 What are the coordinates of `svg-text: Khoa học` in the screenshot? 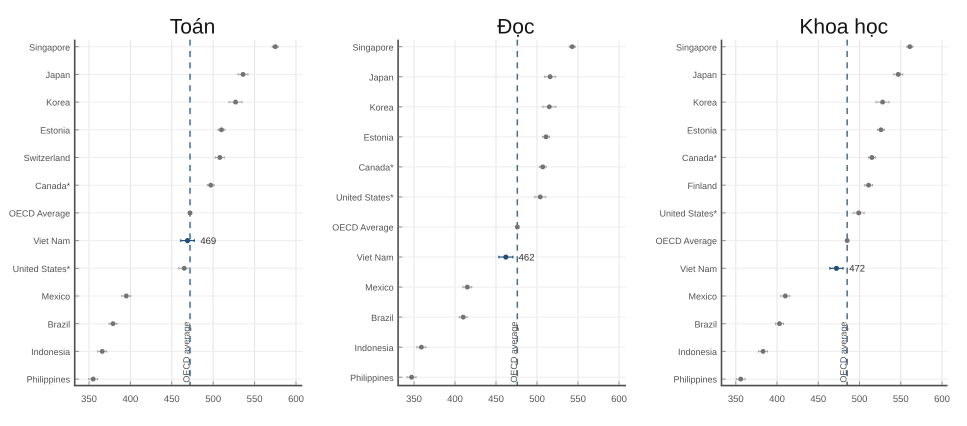 It's located at (843, 27).